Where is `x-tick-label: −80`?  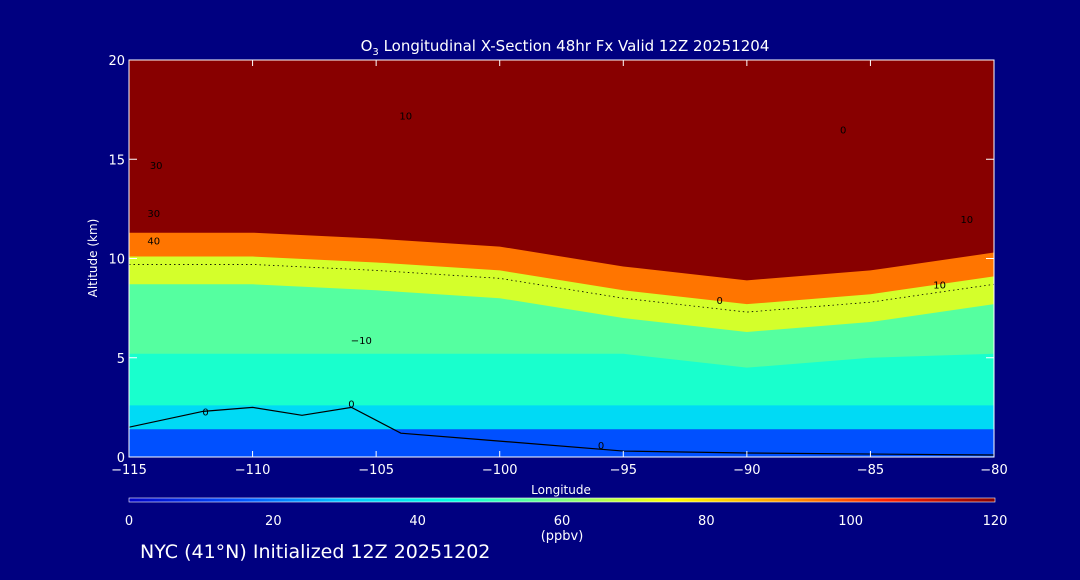 x-tick-label: −80 is located at coordinates (993, 470).